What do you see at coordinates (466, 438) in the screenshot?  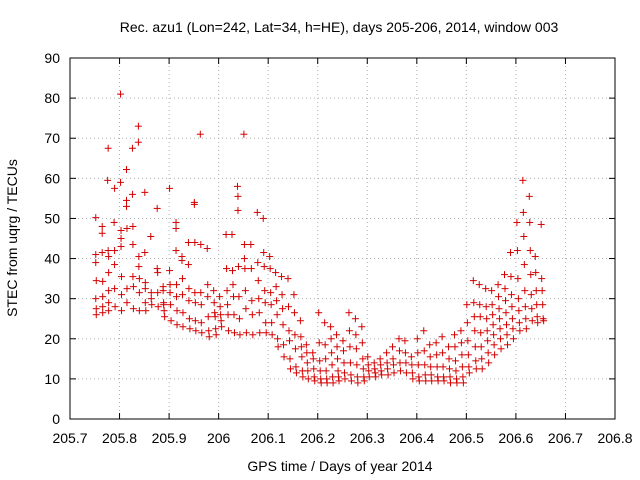 I see `x-tick-label: 206.5` at bounding box center [466, 438].